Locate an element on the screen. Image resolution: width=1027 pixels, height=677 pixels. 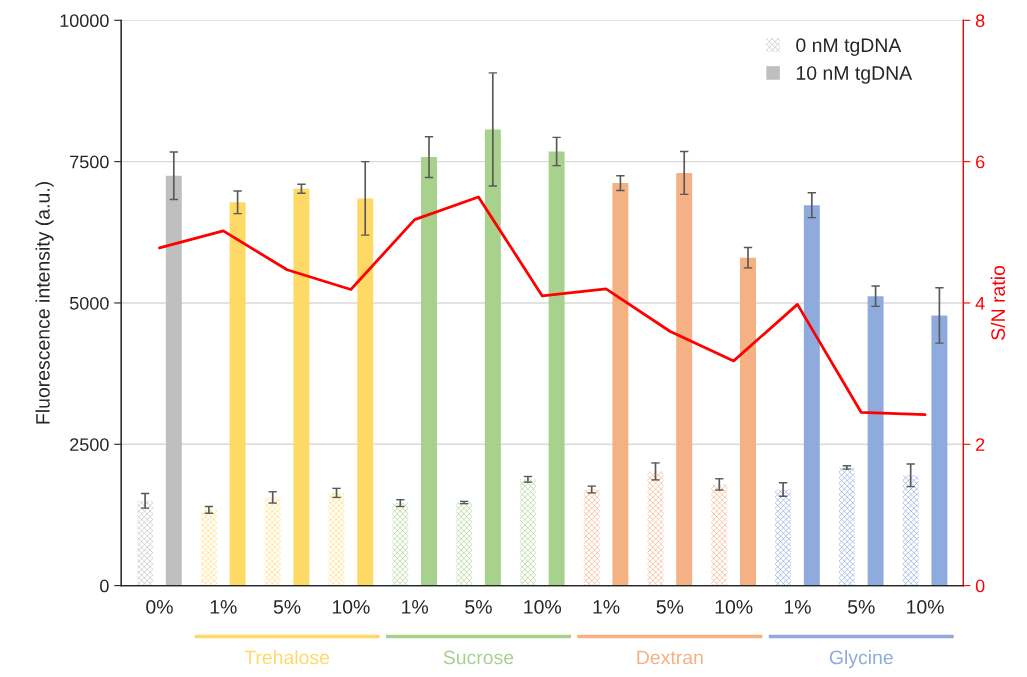
y2-axis-title: S/N ratio is located at coordinates (998, 302).